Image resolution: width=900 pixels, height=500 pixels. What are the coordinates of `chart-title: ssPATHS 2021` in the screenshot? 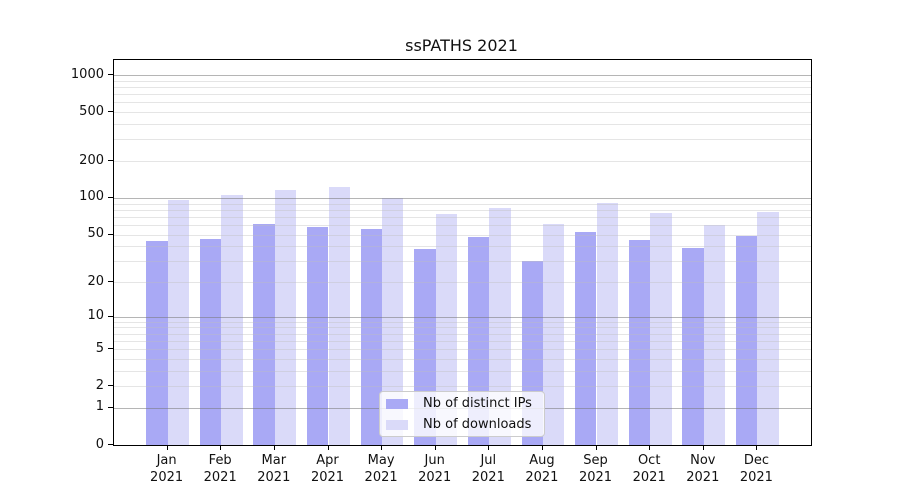 It's located at (461, 45).